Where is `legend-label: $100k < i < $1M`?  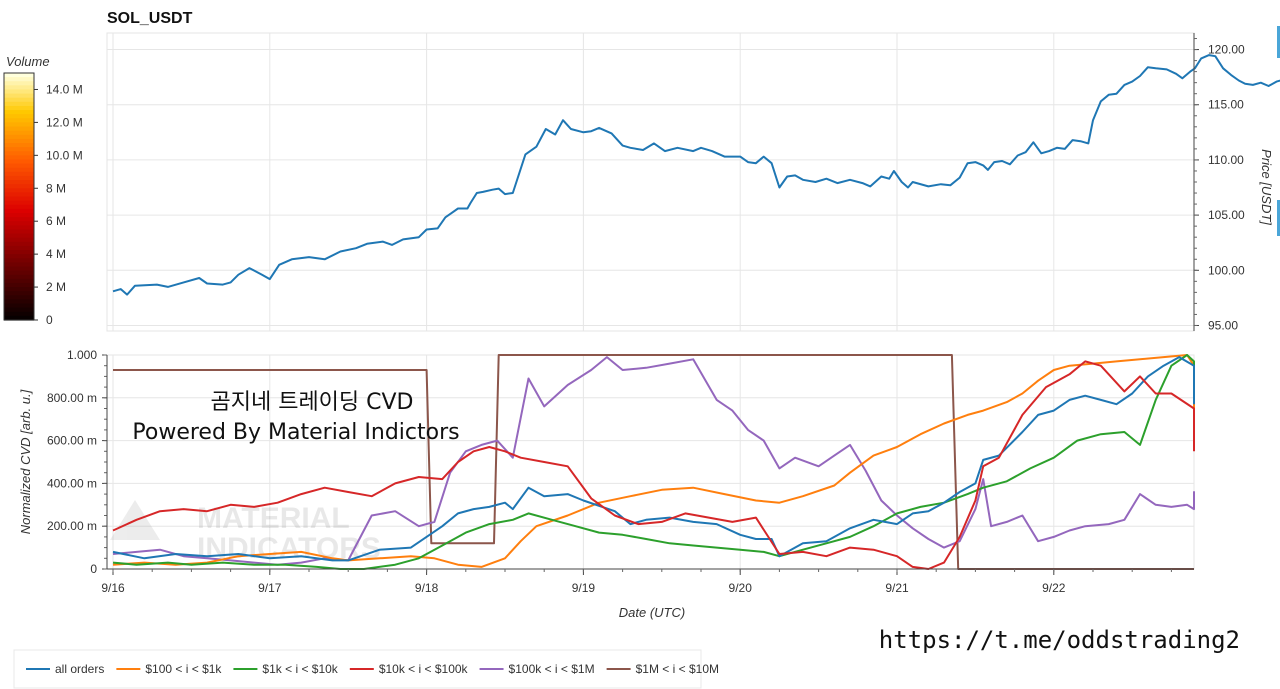 legend-label: $100k < i < $1M is located at coordinates (552, 669).